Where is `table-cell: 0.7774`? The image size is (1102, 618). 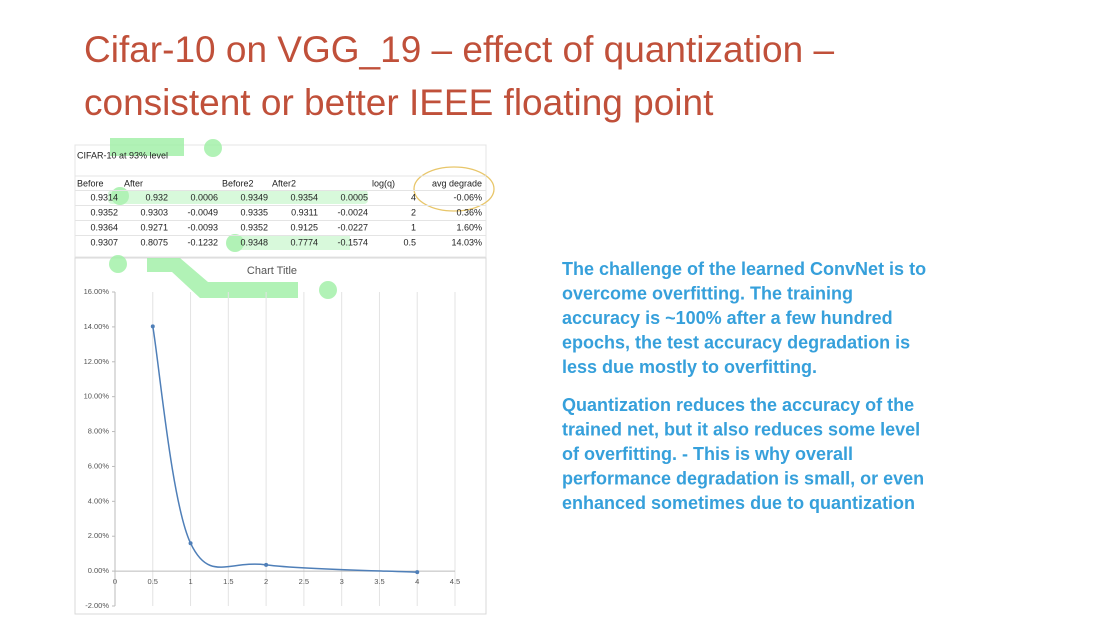 table-cell: 0.7774 is located at coordinates (304, 242).